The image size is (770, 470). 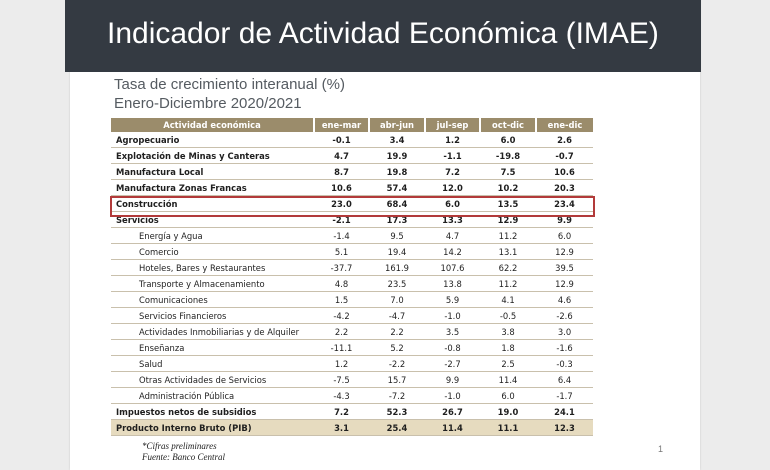 What do you see at coordinates (341, 315) in the screenshot?
I see `table-cell: -4.2` at bounding box center [341, 315].